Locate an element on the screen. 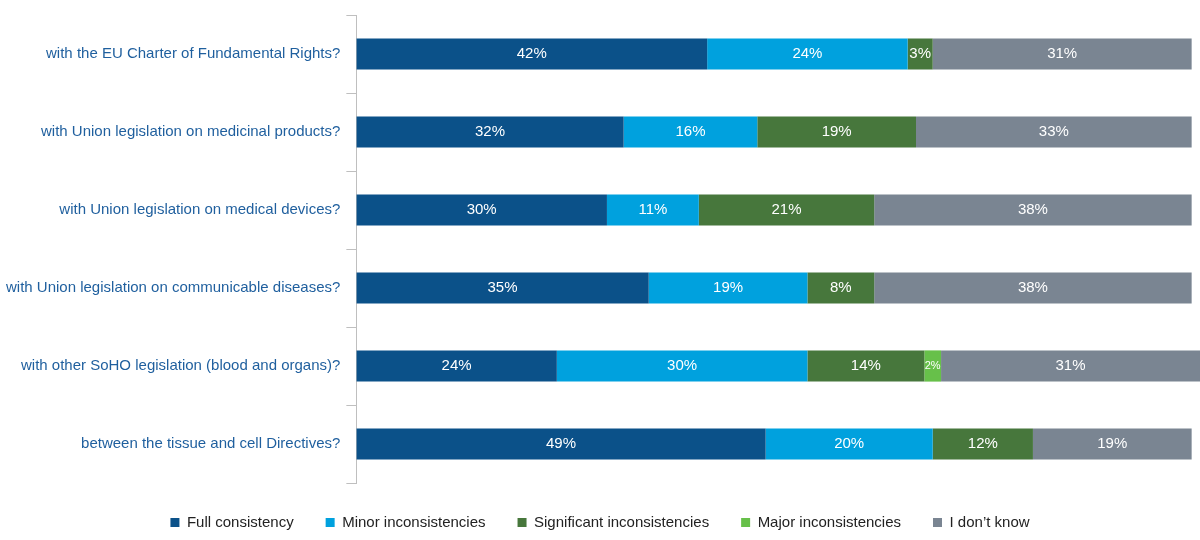 This screenshot has width=1200, height=540. data-label: 12% is located at coordinates (982, 443).